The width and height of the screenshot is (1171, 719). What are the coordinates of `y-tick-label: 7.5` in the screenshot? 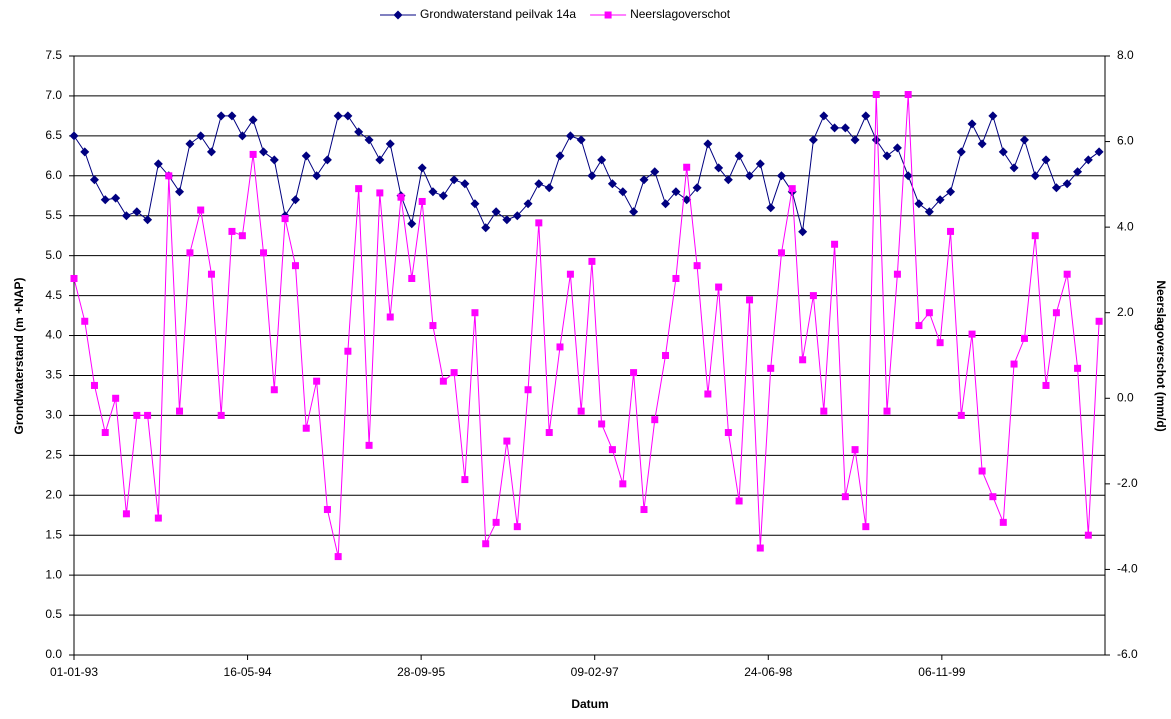 It's located at (53, 55).